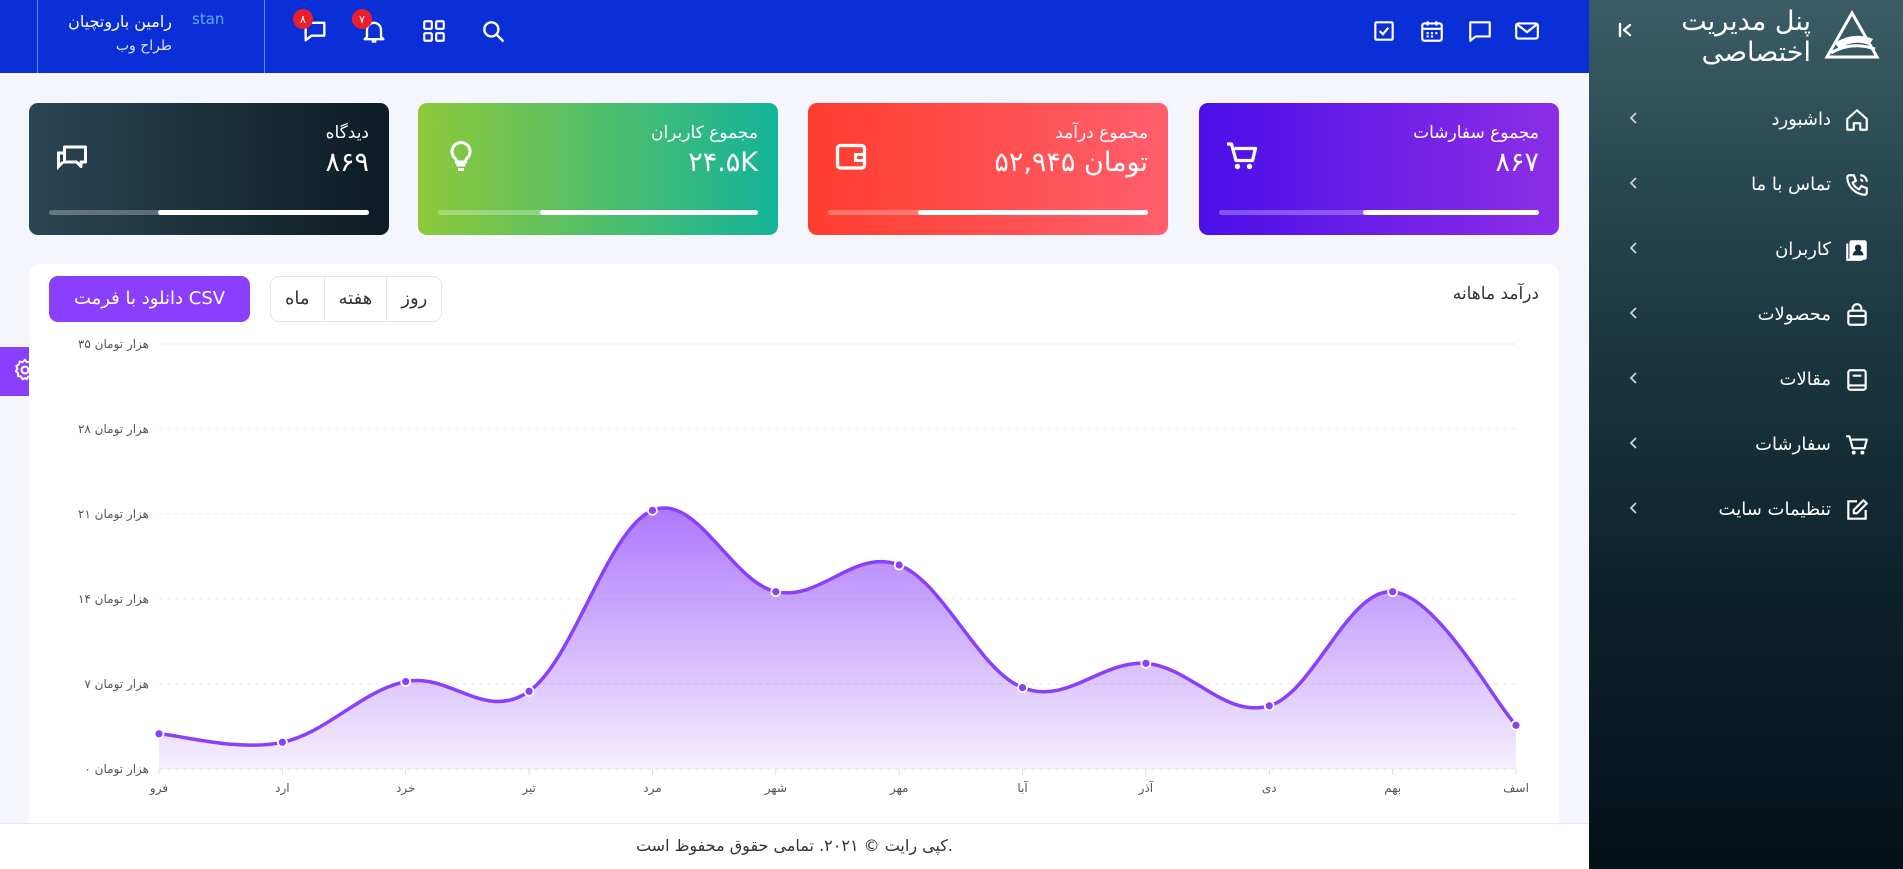 Image resolution: width=1903 pixels, height=869 pixels. I want to click on calendar-icon, so click(1432, 33).